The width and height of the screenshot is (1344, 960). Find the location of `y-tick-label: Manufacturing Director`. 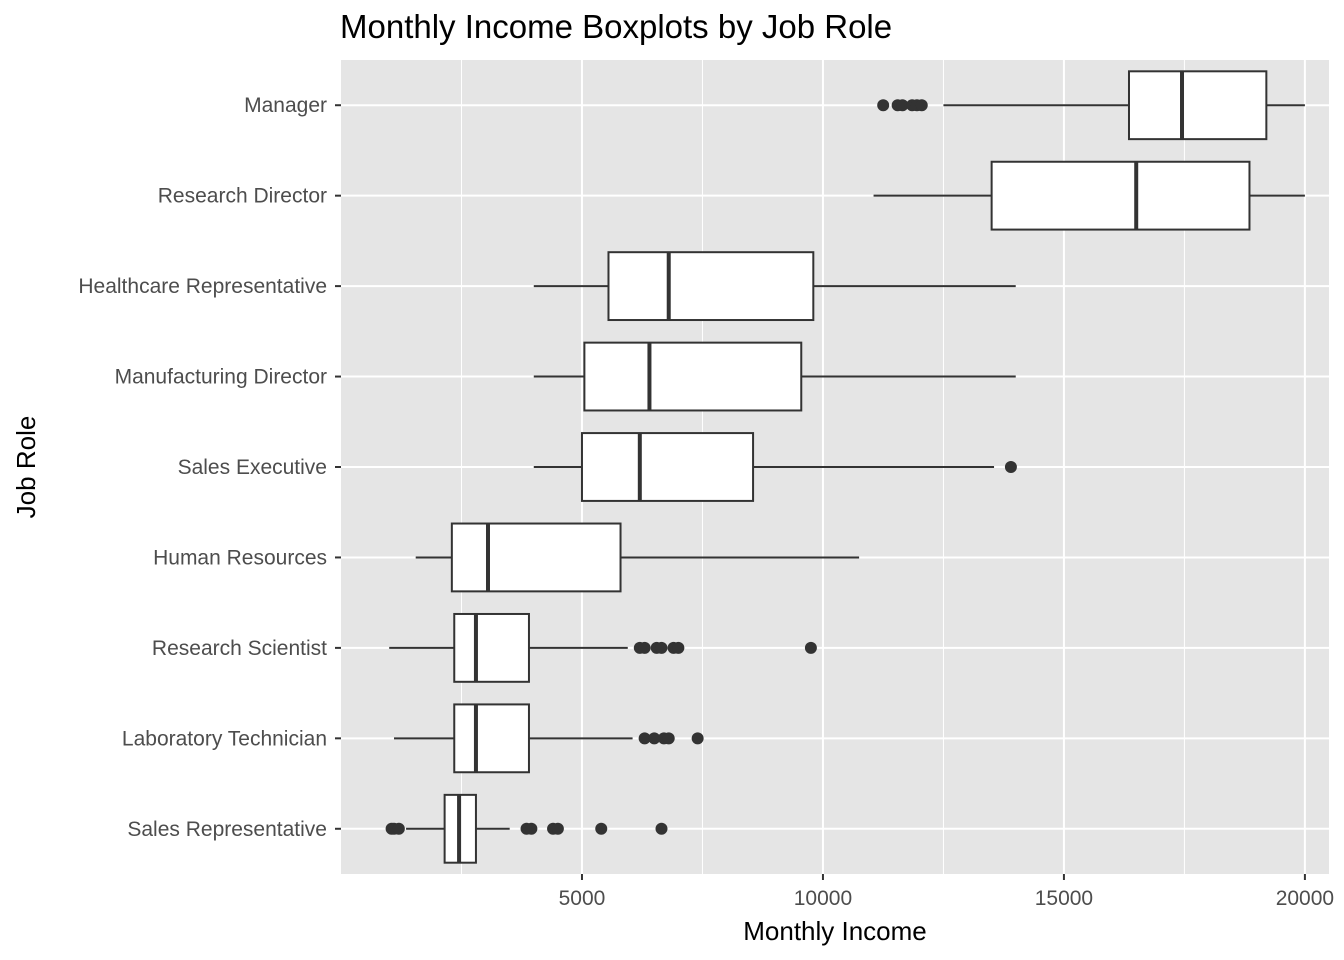

y-tick-label: Manufacturing Director is located at coordinates (221, 377).